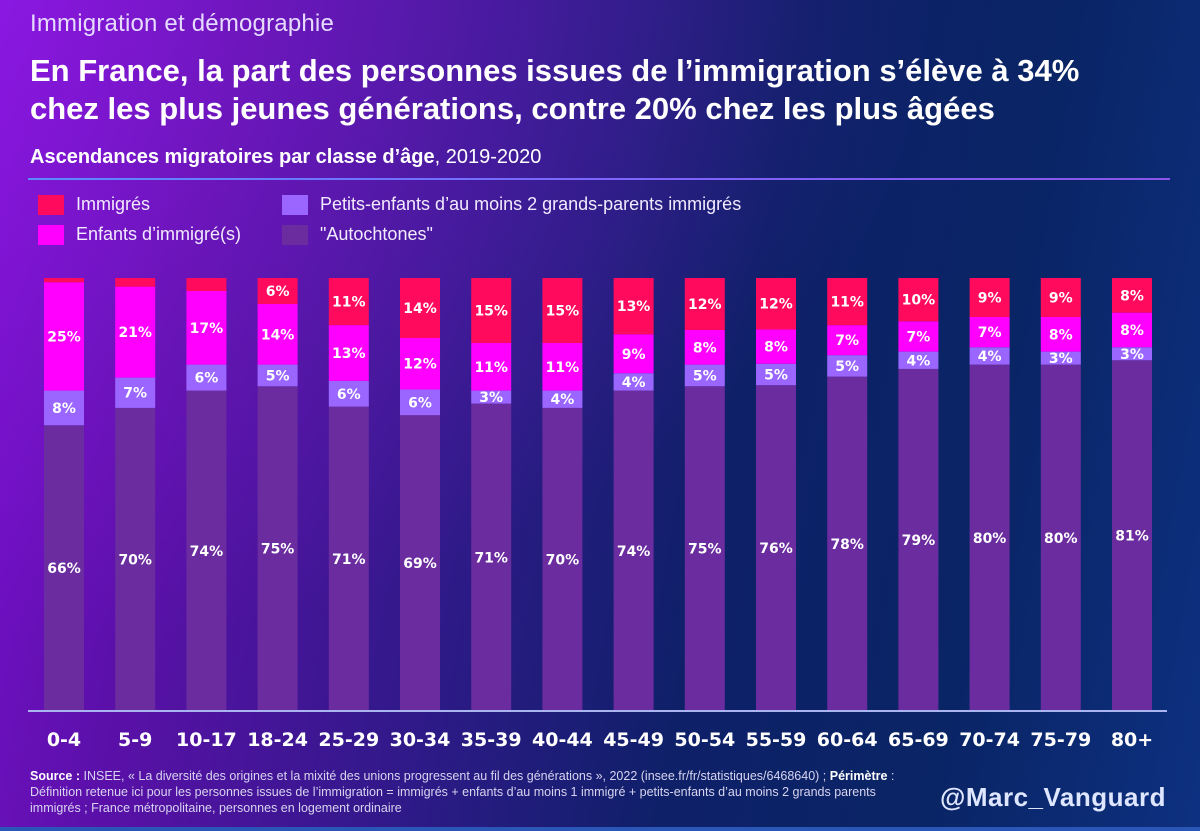 This screenshot has height=831, width=1200. Describe the element at coordinates (135, 740) in the screenshot. I see `x-tick-label-5-9: 5-9` at that location.